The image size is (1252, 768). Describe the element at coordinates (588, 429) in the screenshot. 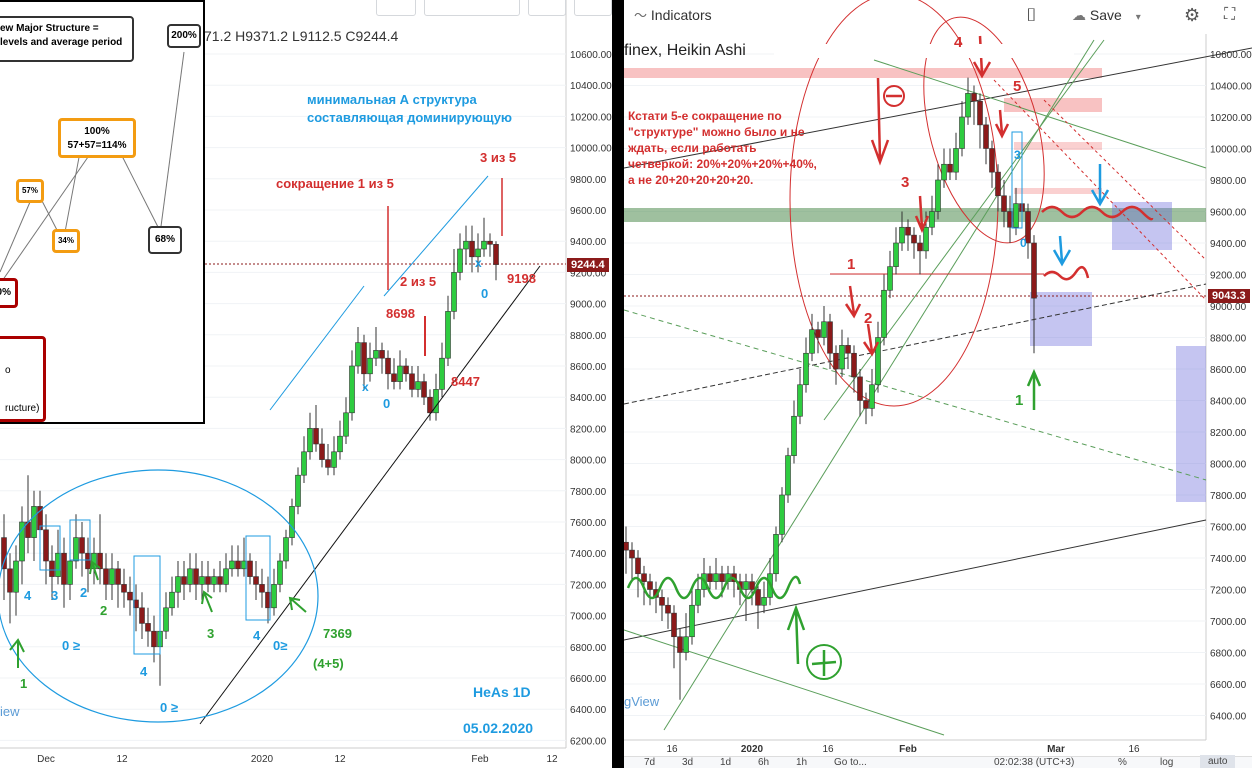

I see `price-tick-label: 8200.00` at that location.